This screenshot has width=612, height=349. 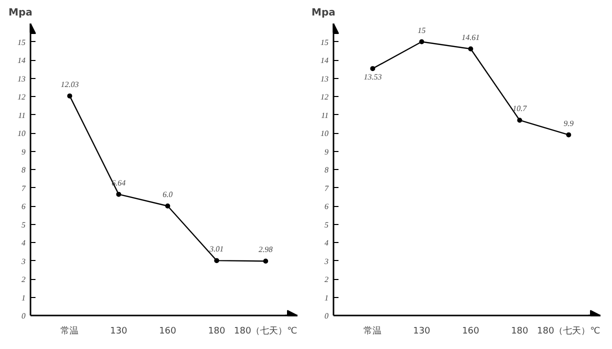 What do you see at coordinates (569, 123) in the screenshot?
I see `data-label: 9.9` at bounding box center [569, 123].